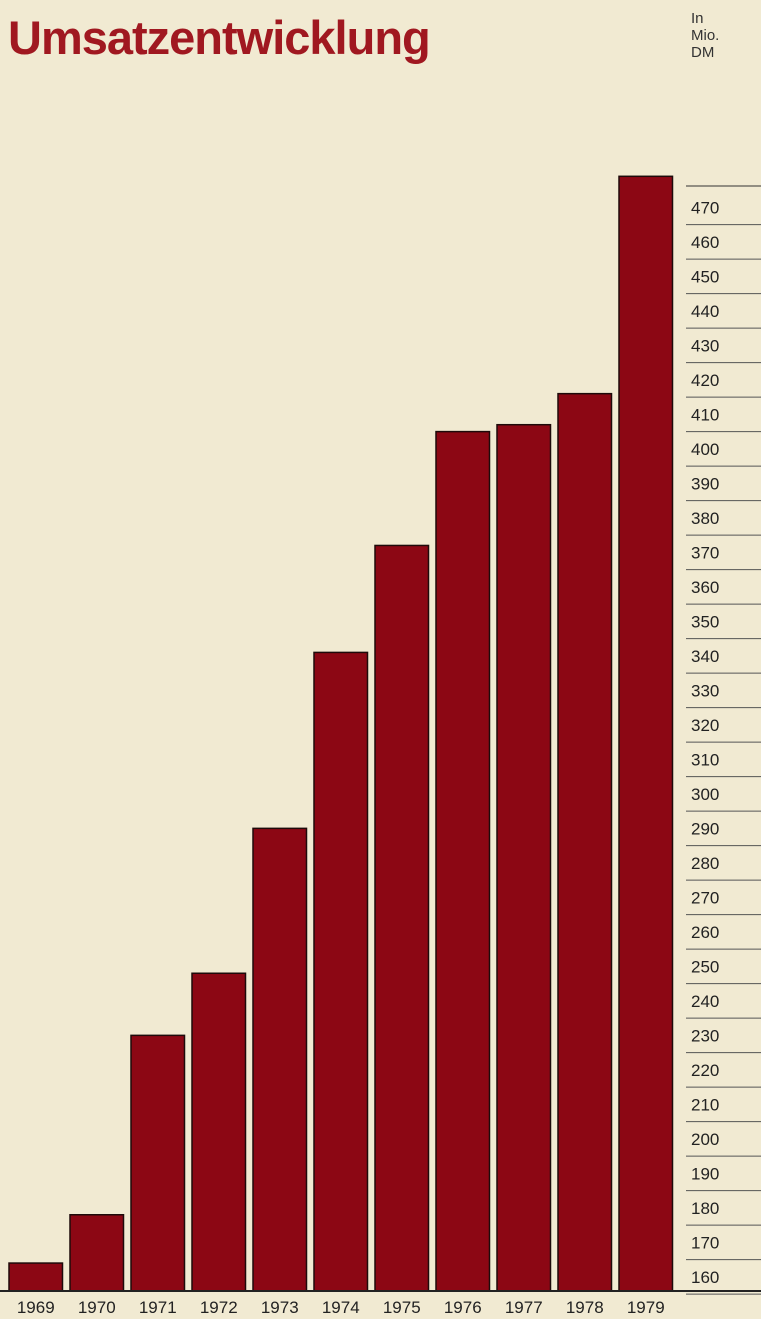 This screenshot has height=1319, width=761. I want to click on x-tick-label: 1975, so click(402, 1307).